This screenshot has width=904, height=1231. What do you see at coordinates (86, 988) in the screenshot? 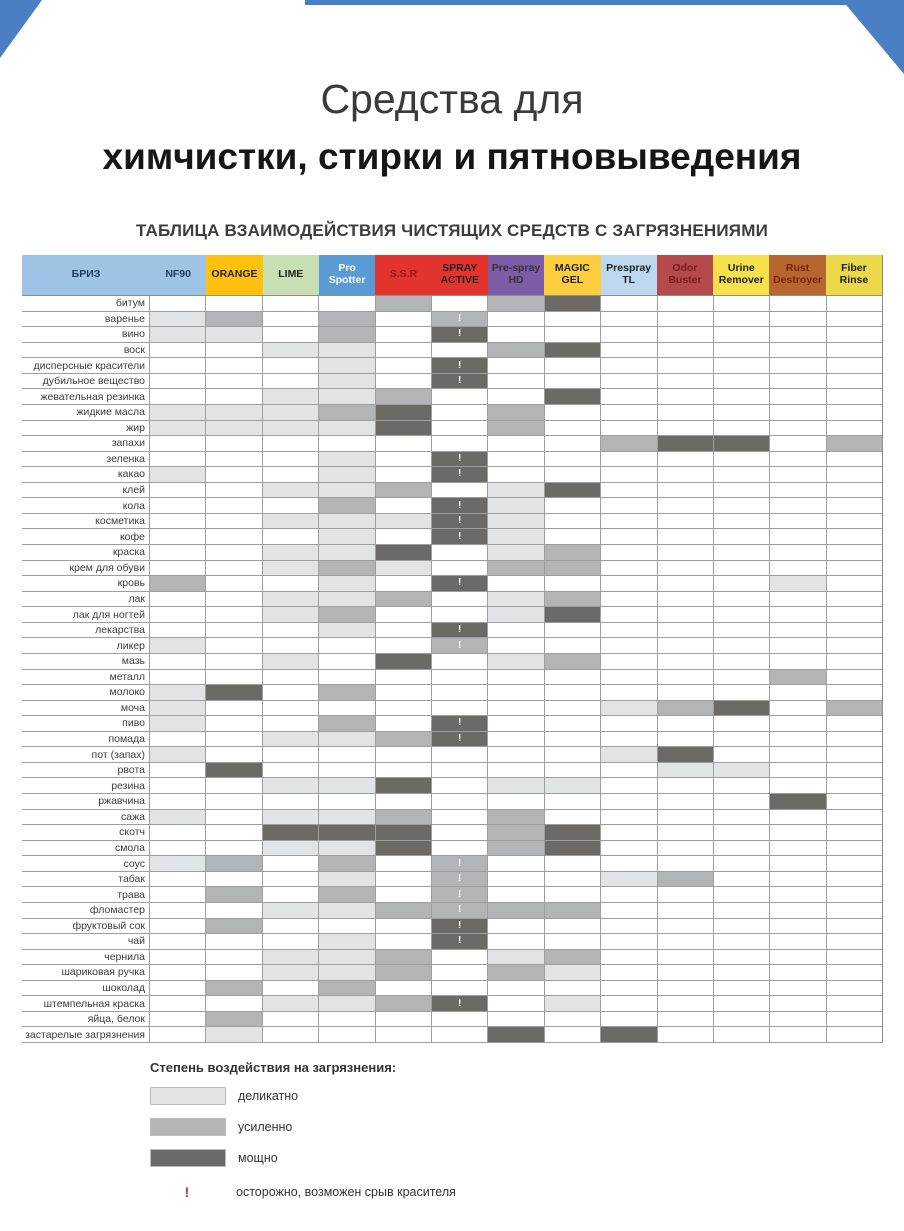
I see `row-label: шоколад` at bounding box center [86, 988].